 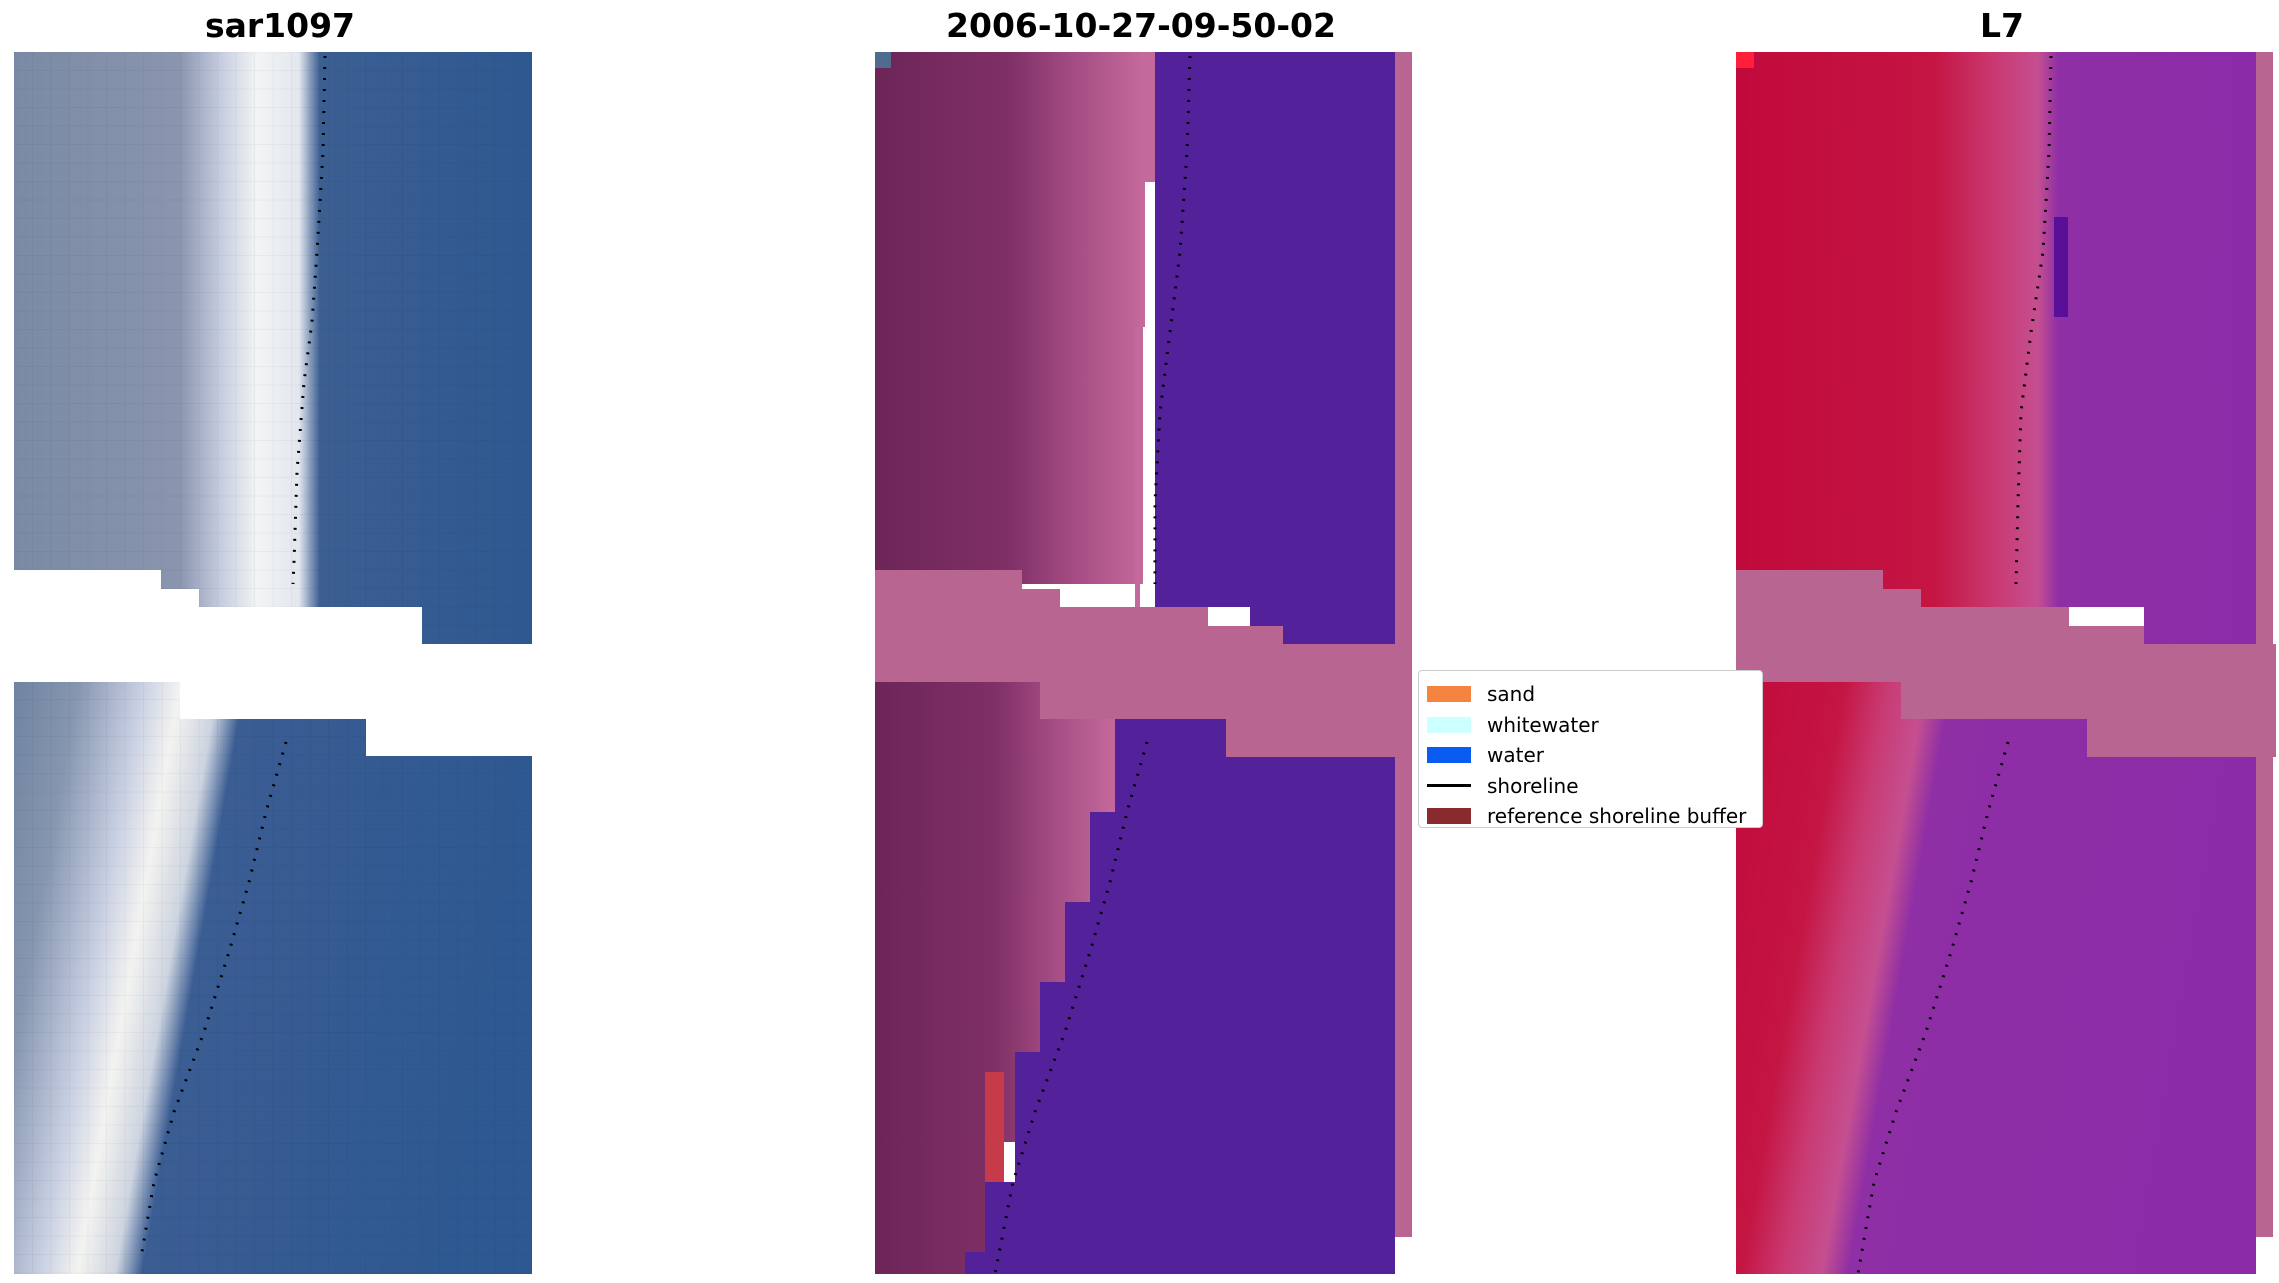 What do you see at coordinates (1180, 996) in the screenshot?
I see `class-water-lower` at bounding box center [1180, 996].